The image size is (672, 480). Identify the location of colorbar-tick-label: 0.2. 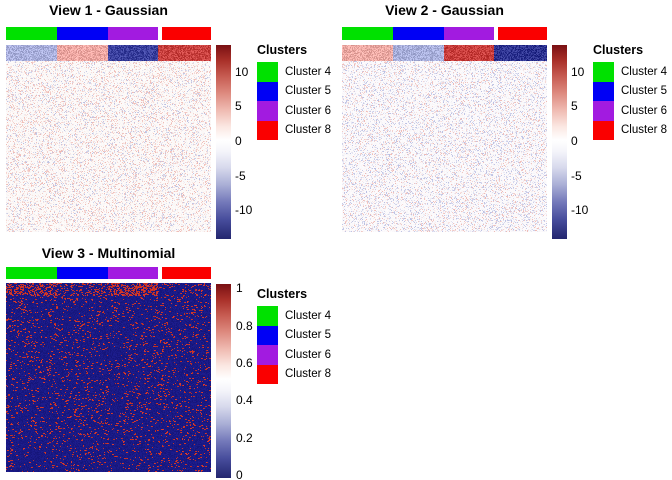
(244, 437).